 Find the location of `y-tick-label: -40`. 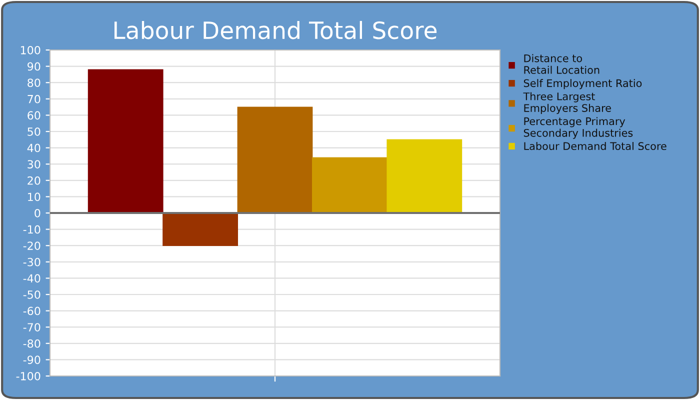

y-tick-label: -40 is located at coordinates (31, 278).